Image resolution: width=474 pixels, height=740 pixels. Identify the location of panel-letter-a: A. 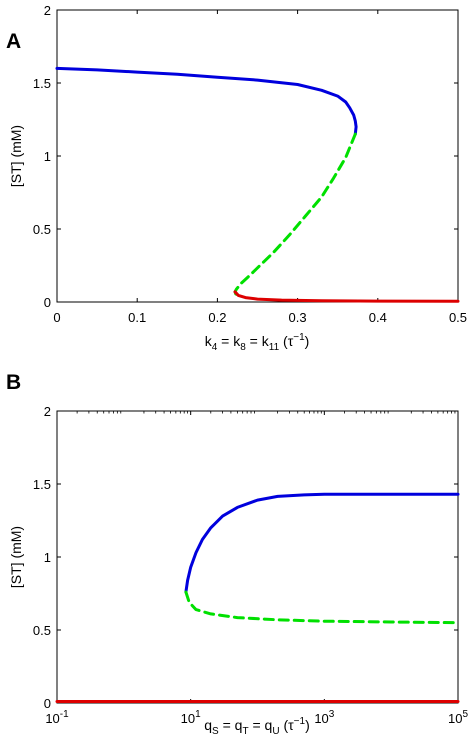
(13, 41).